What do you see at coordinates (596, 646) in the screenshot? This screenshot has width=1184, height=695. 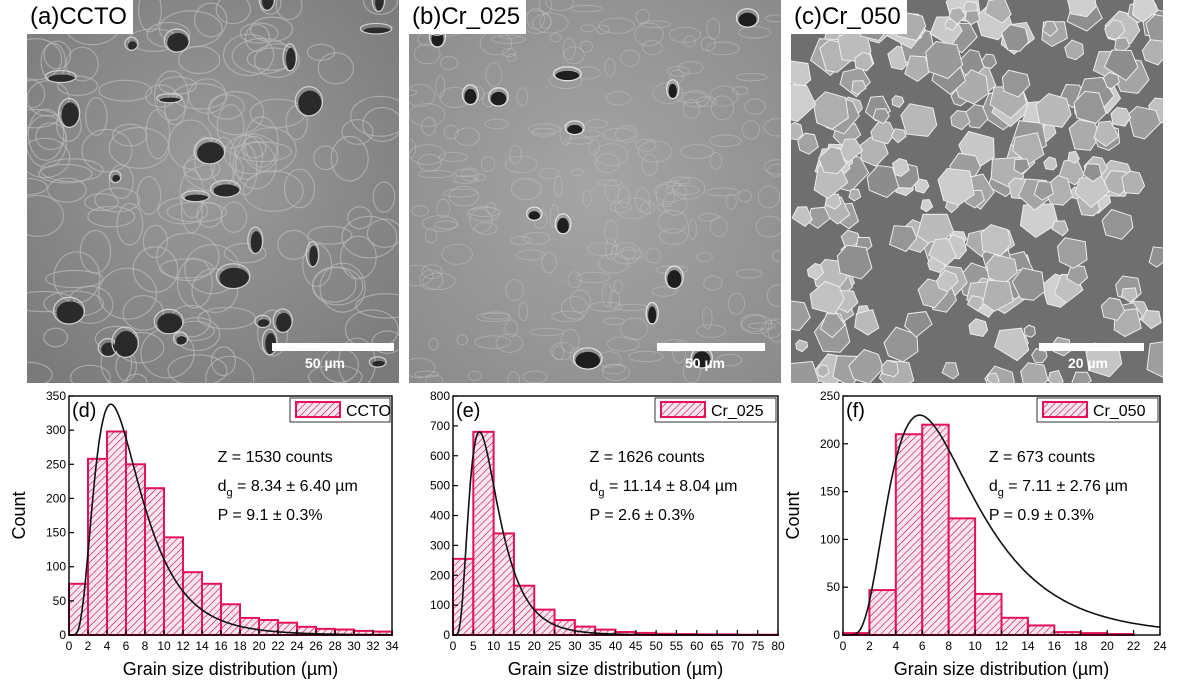 I see `x-tick-label: 35` at bounding box center [596, 646].